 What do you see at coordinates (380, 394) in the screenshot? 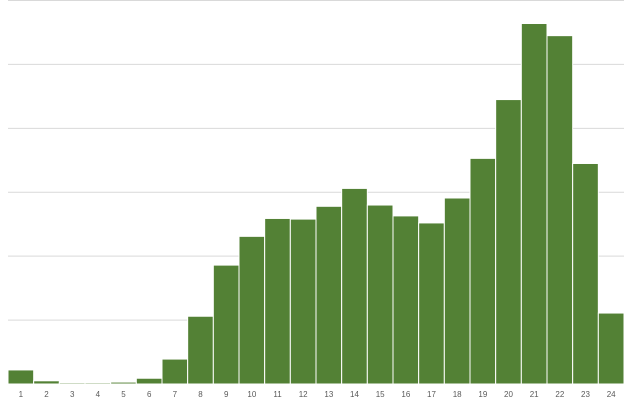
I see `x-tick-label: 15` at bounding box center [380, 394].